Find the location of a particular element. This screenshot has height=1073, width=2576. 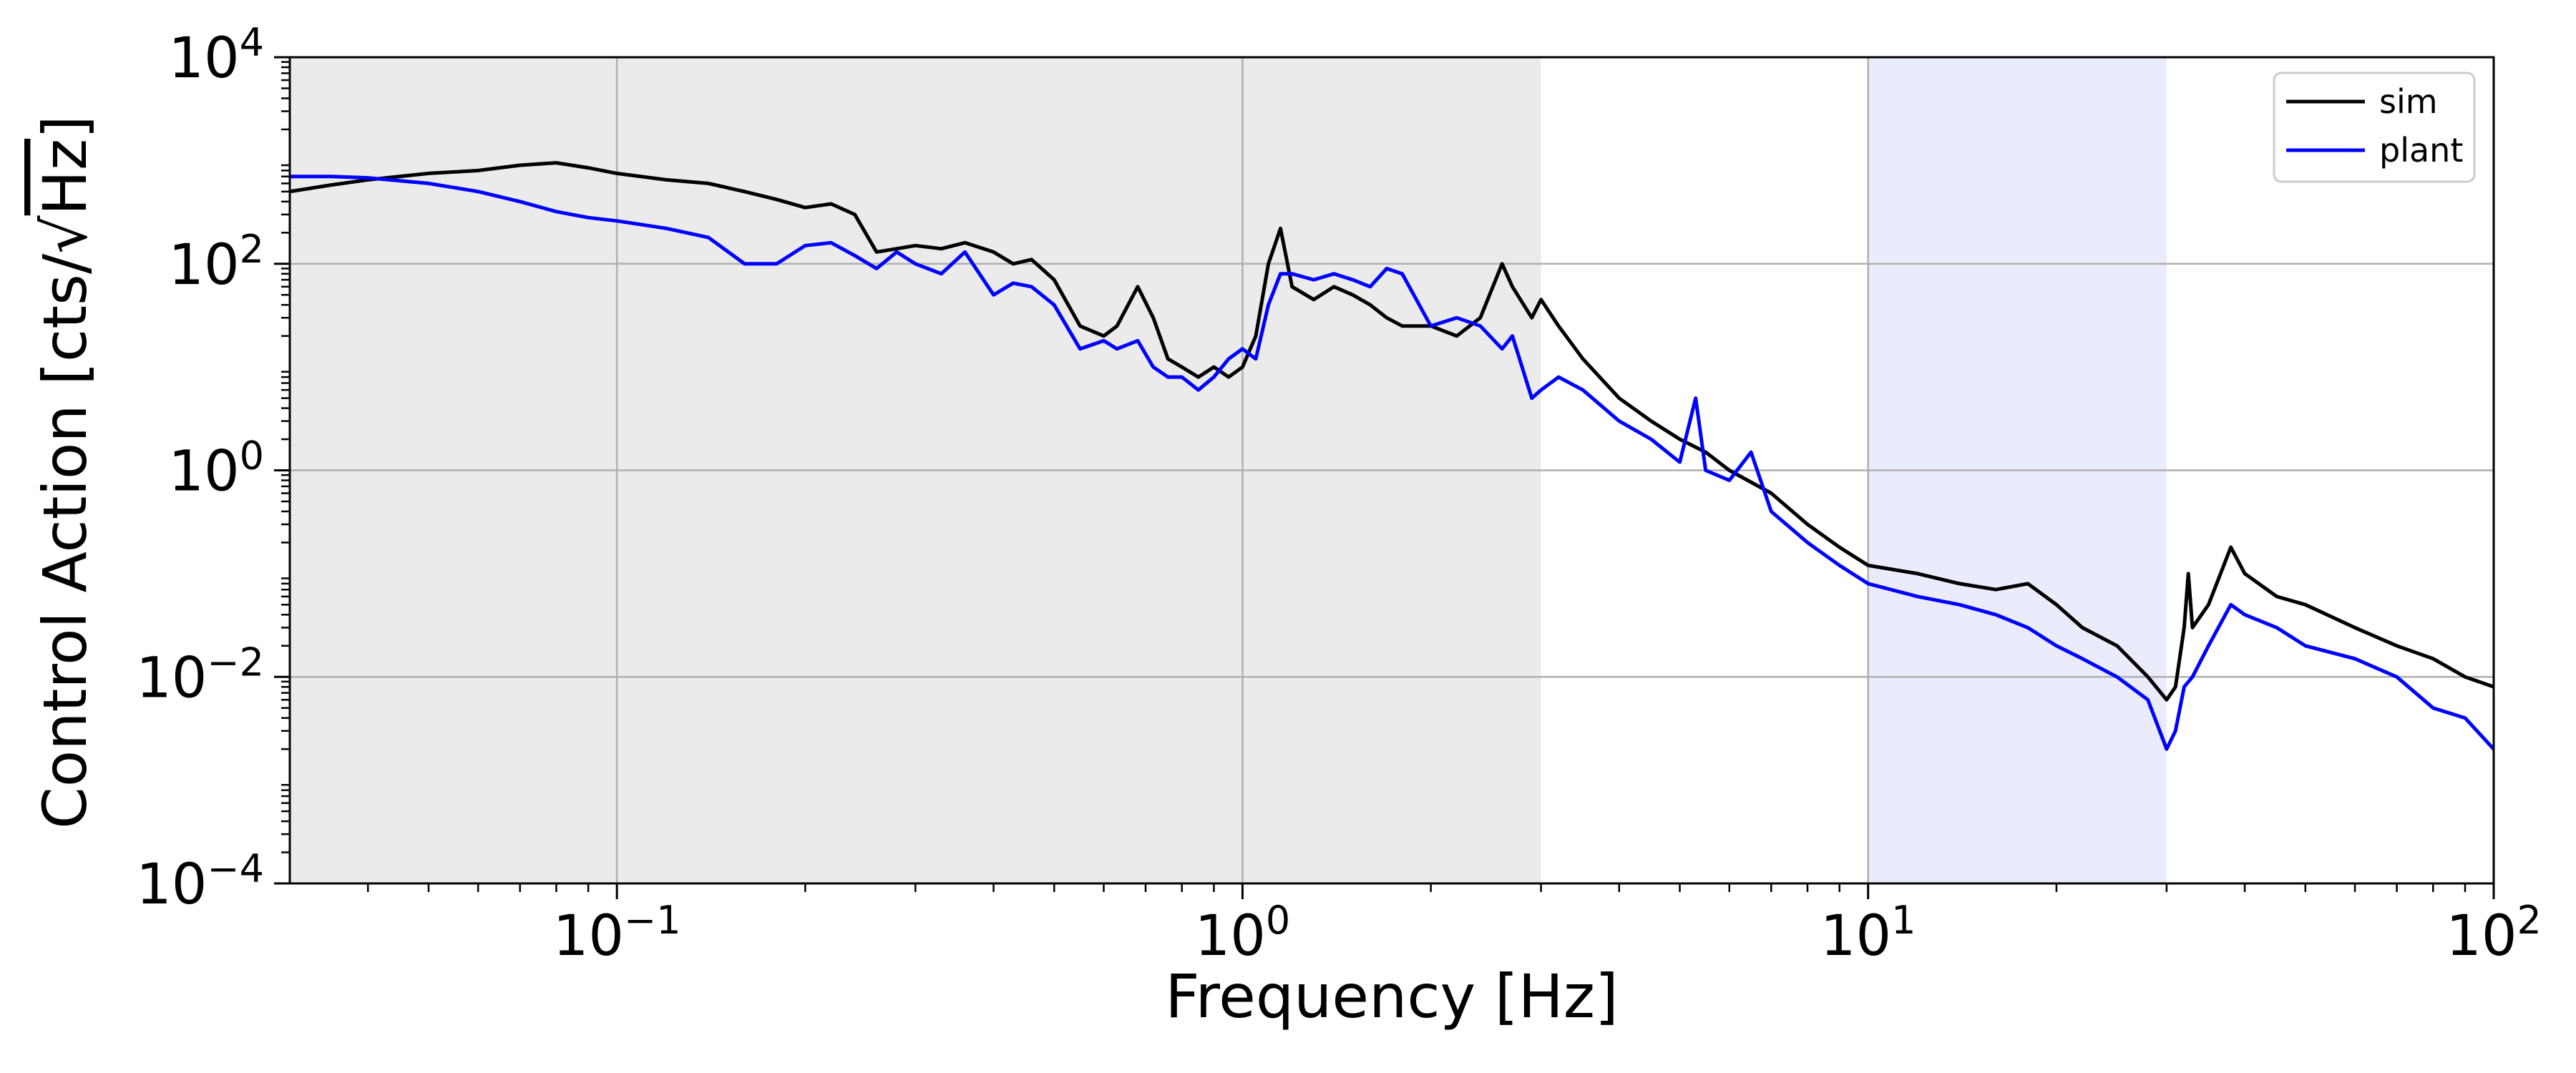

y-axis-ticks: 10⁻⁴ 10⁻² 10⁰ 10² 10⁴ is located at coordinates (213, 468).